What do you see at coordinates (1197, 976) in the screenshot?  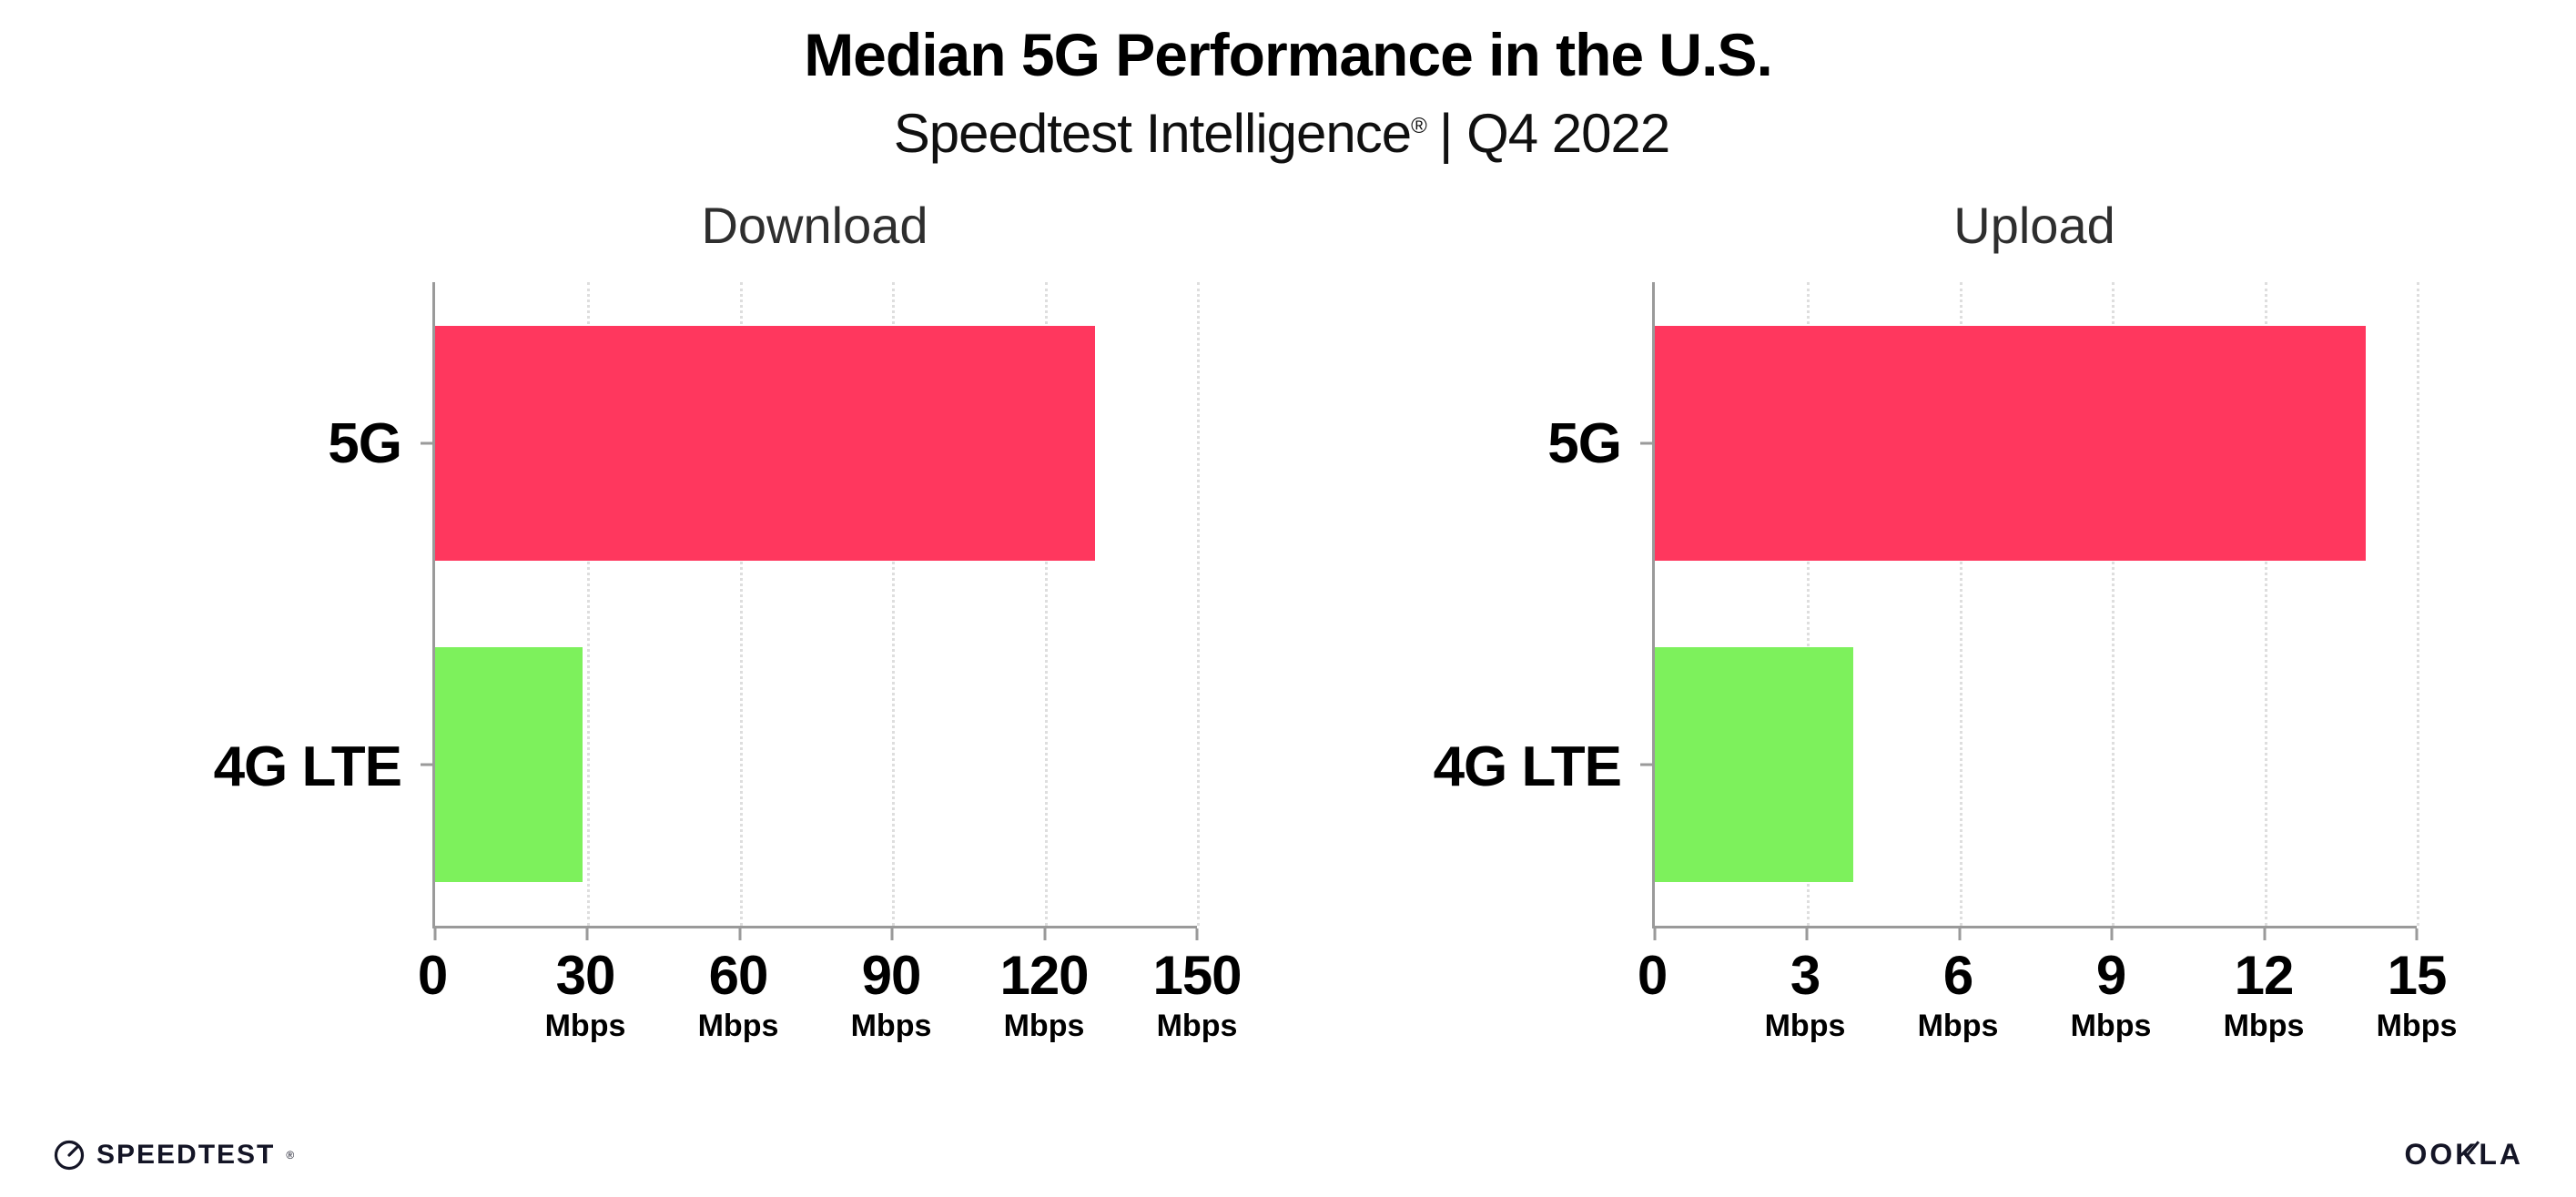 I see `x-tick-value: 150` at bounding box center [1197, 976].